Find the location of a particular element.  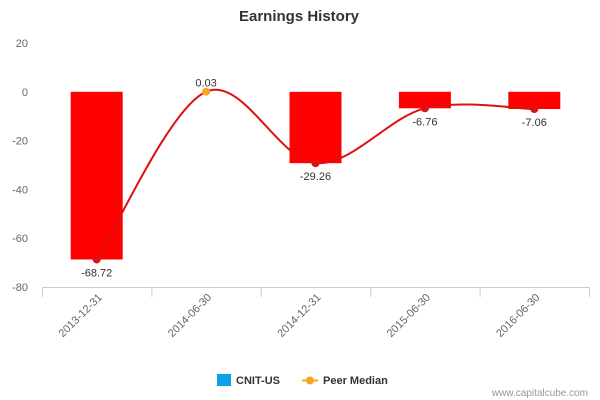

legend-item-peer-median: Peer Median is located at coordinates (345, 381).